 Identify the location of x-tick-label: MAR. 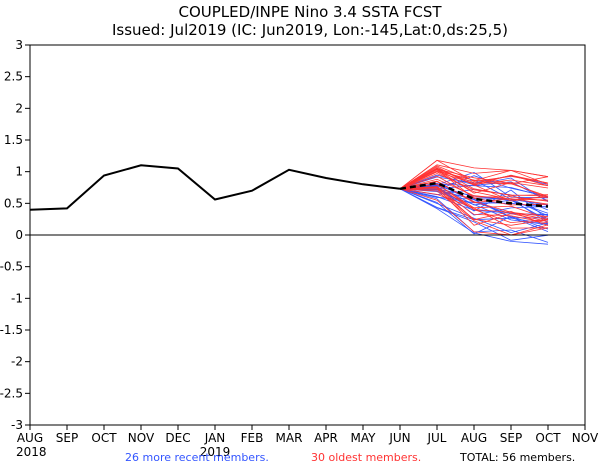
(289, 438).